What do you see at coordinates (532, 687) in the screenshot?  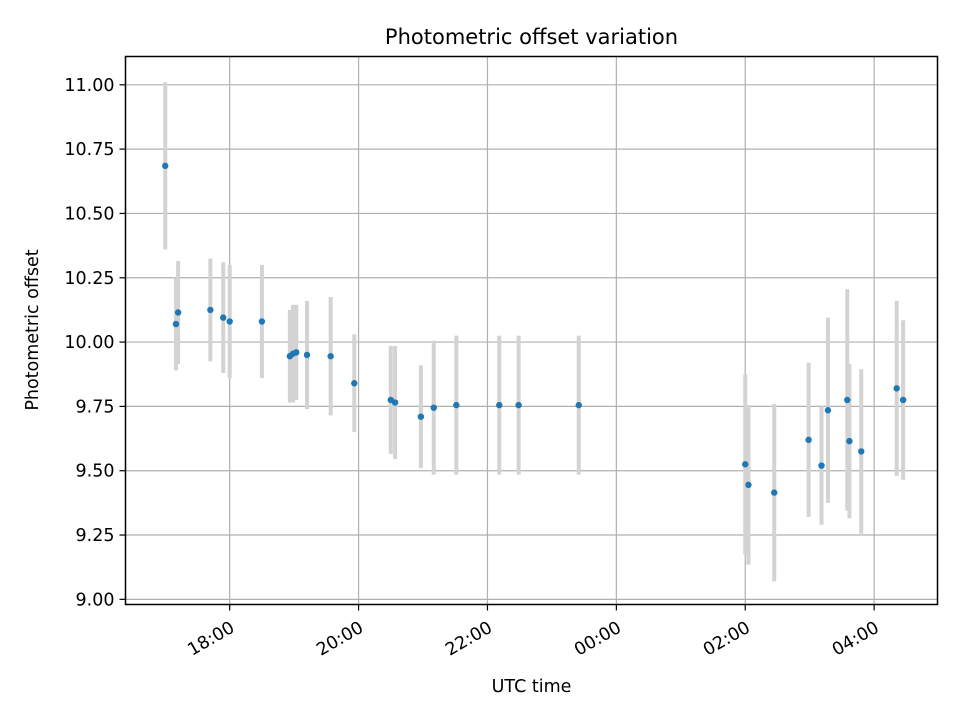 I see `x-axis-label: UTC time` at bounding box center [532, 687].